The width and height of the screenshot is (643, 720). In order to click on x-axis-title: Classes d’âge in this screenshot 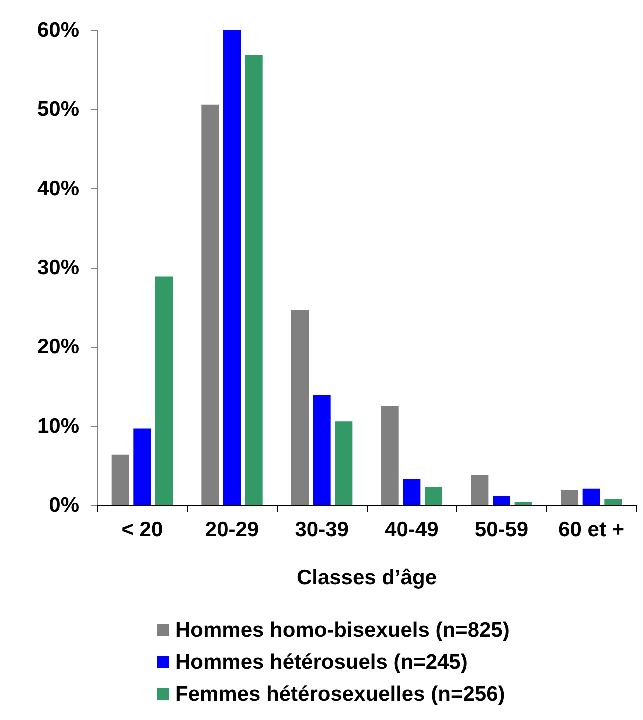, I will do `click(367, 578)`.